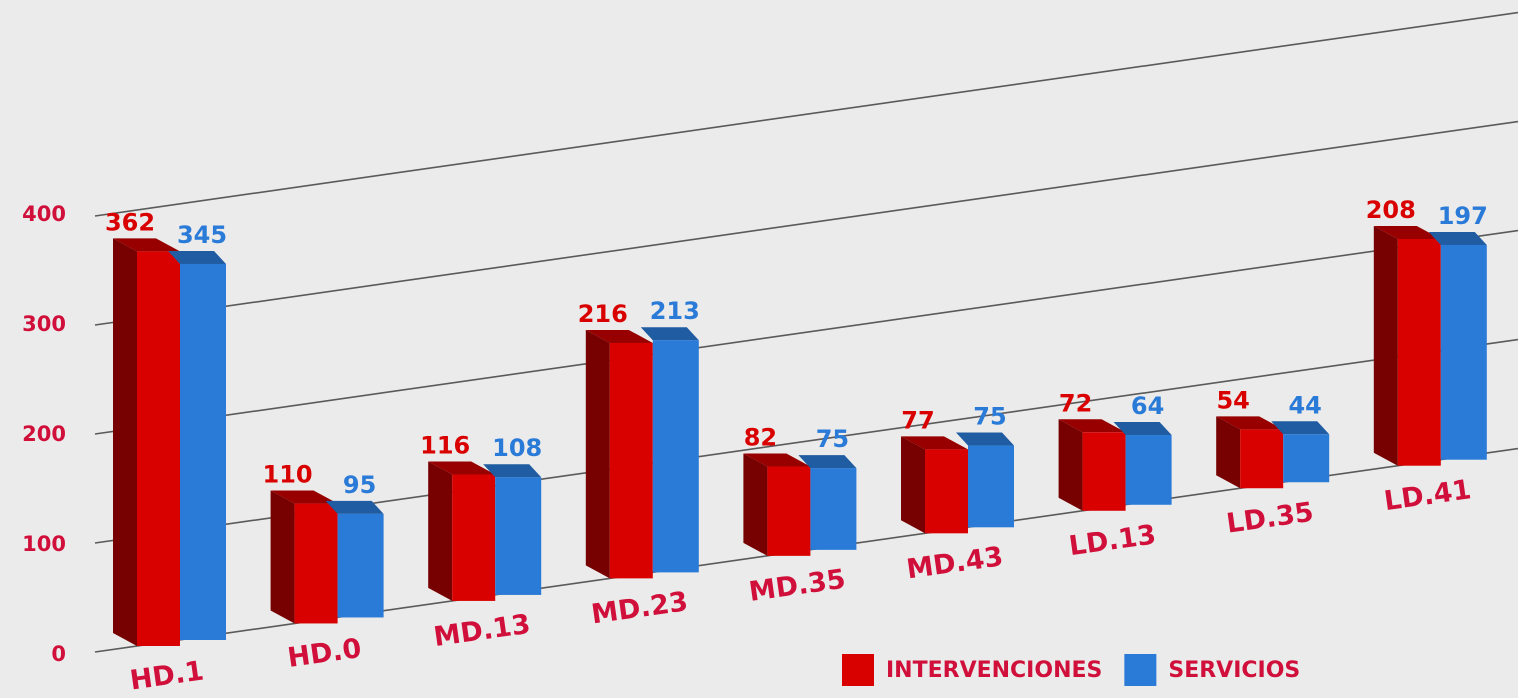 The width and height of the screenshot is (1518, 698). I want to click on y-tick-label: 100, so click(44, 544).